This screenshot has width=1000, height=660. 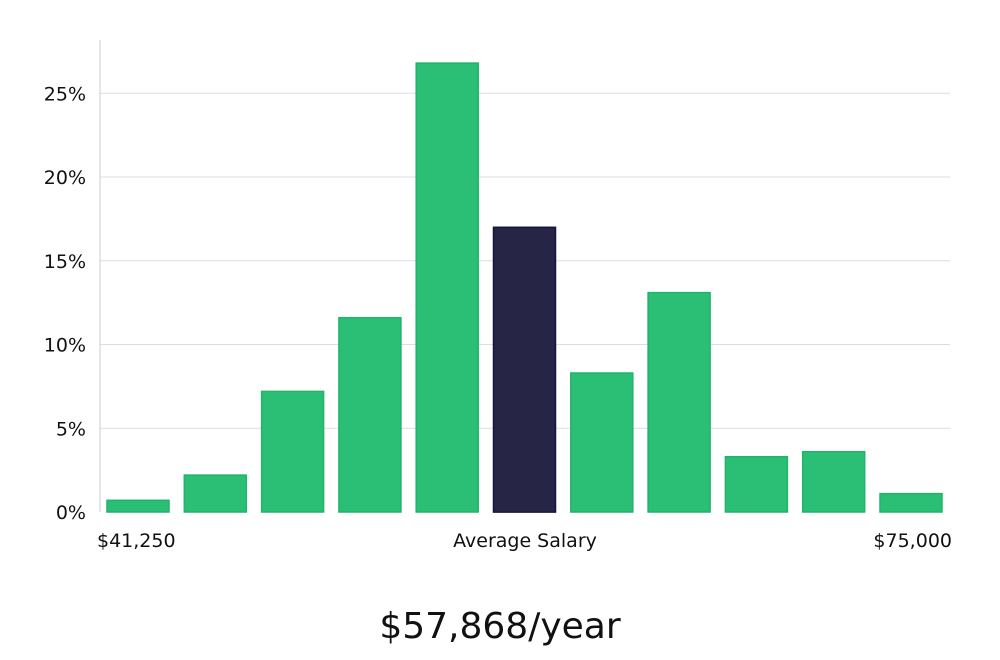 I want to click on average-salary-value: $57,868/year, so click(x=500, y=626).